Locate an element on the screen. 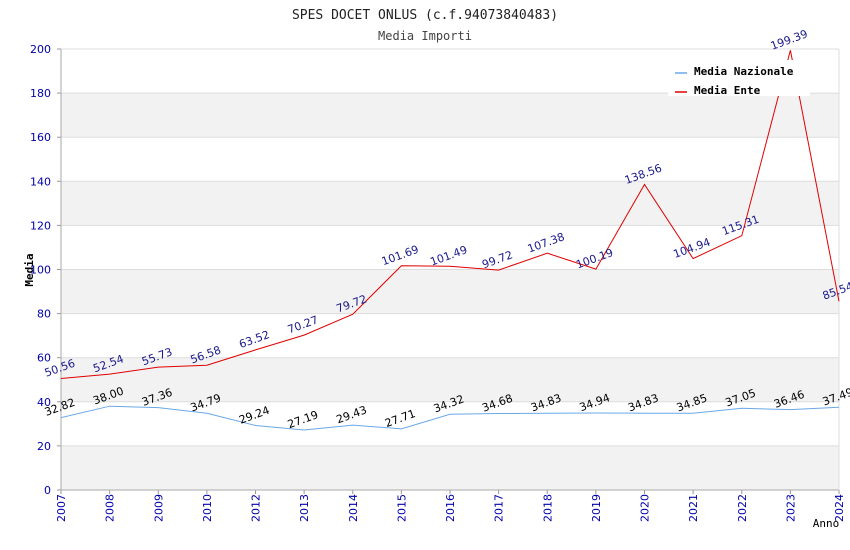  x-tick-label: 2009 is located at coordinates (158, 508).